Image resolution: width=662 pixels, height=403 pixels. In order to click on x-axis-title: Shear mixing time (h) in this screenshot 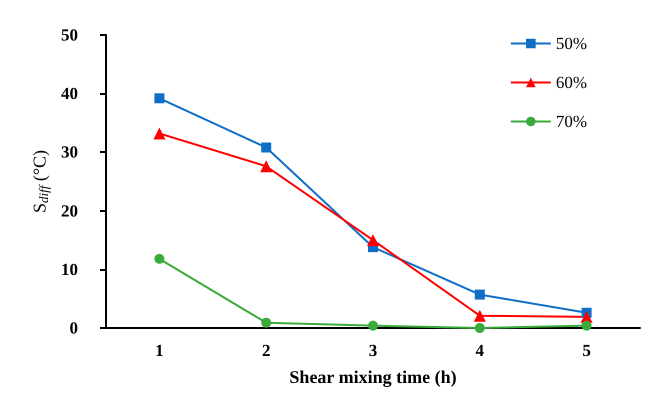, I will do `click(373, 377)`.